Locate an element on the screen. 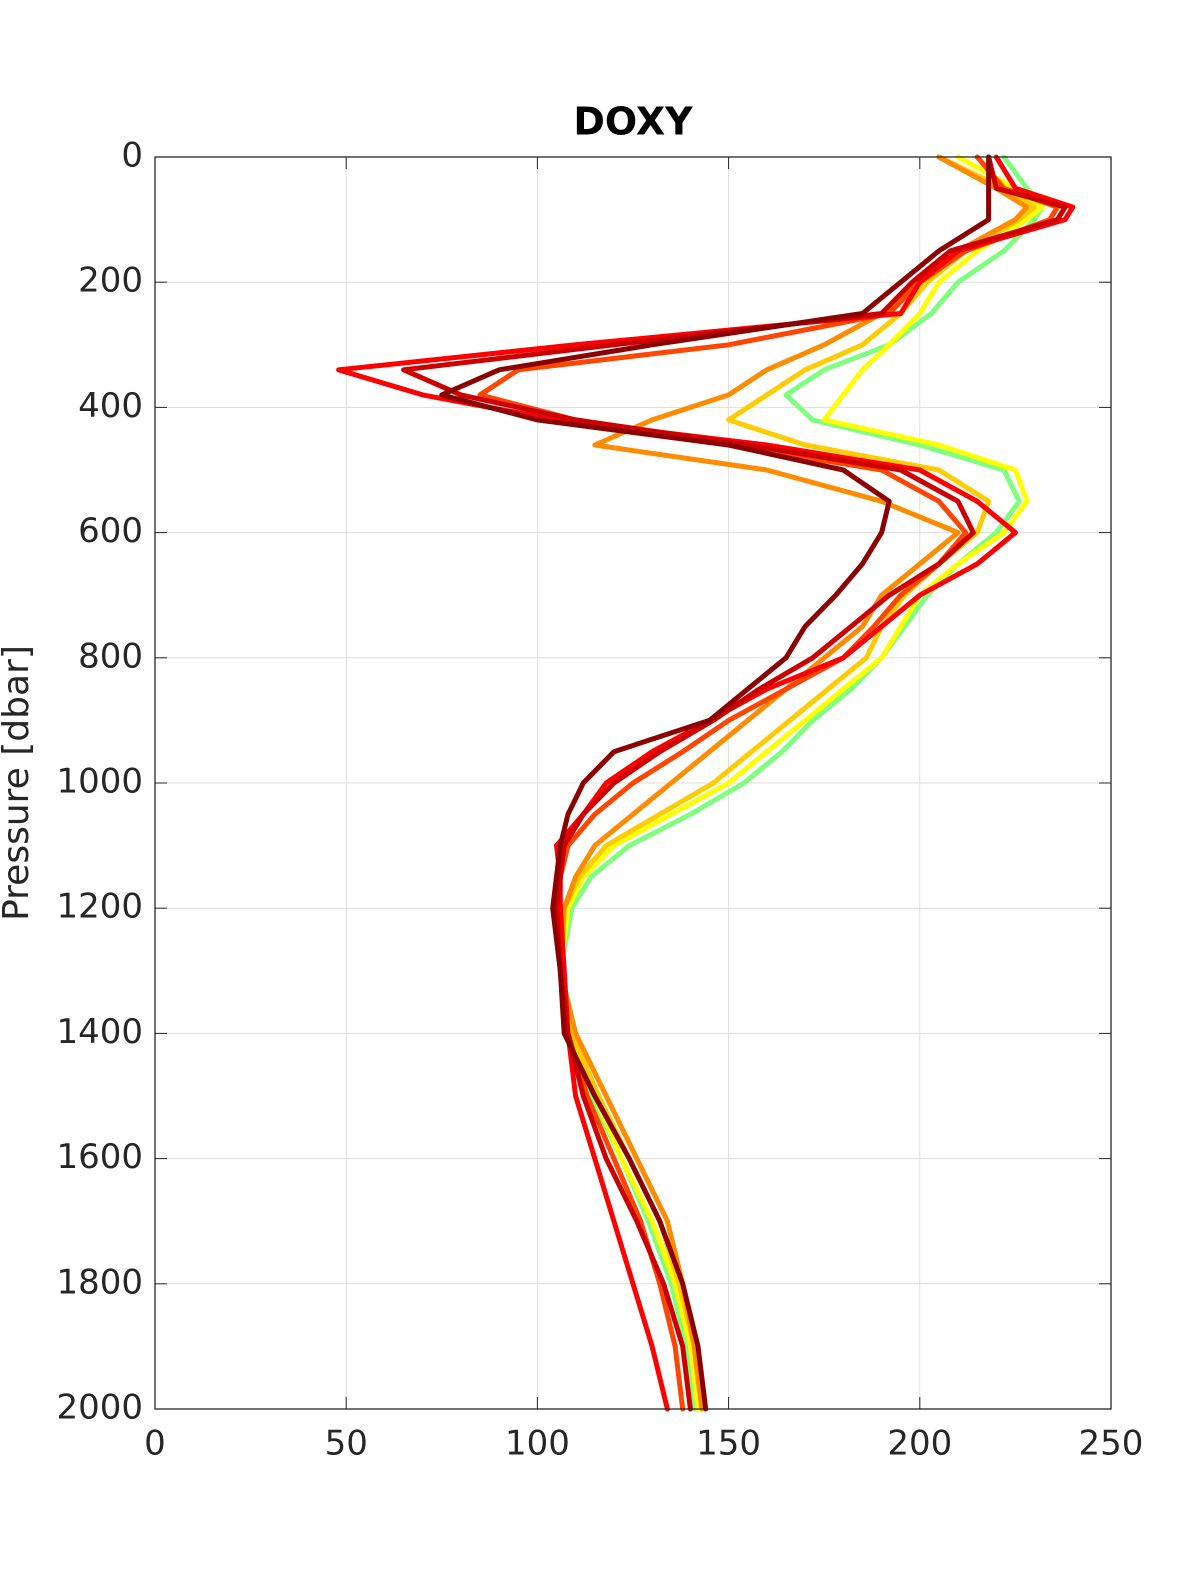 The image size is (1200, 1575). y-tick-label: 1600 is located at coordinates (99, 1157).